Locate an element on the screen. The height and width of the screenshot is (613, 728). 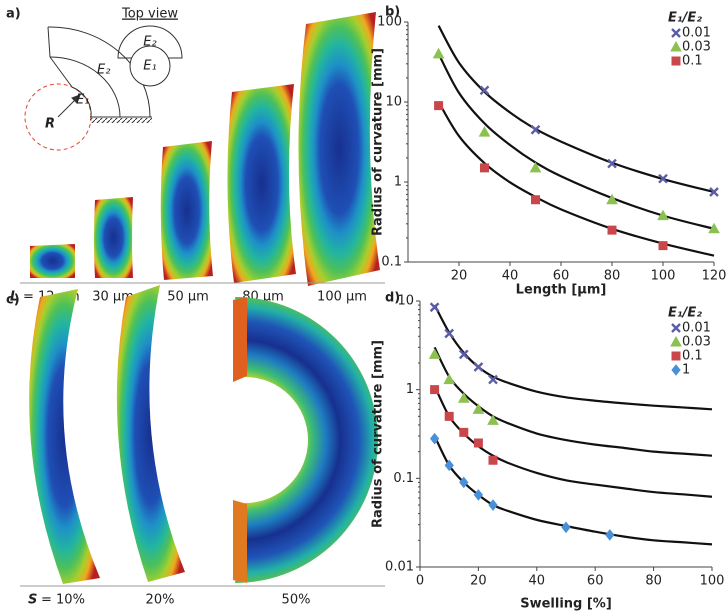
y-tick-label: 0.01 is located at coordinates (399, 567).